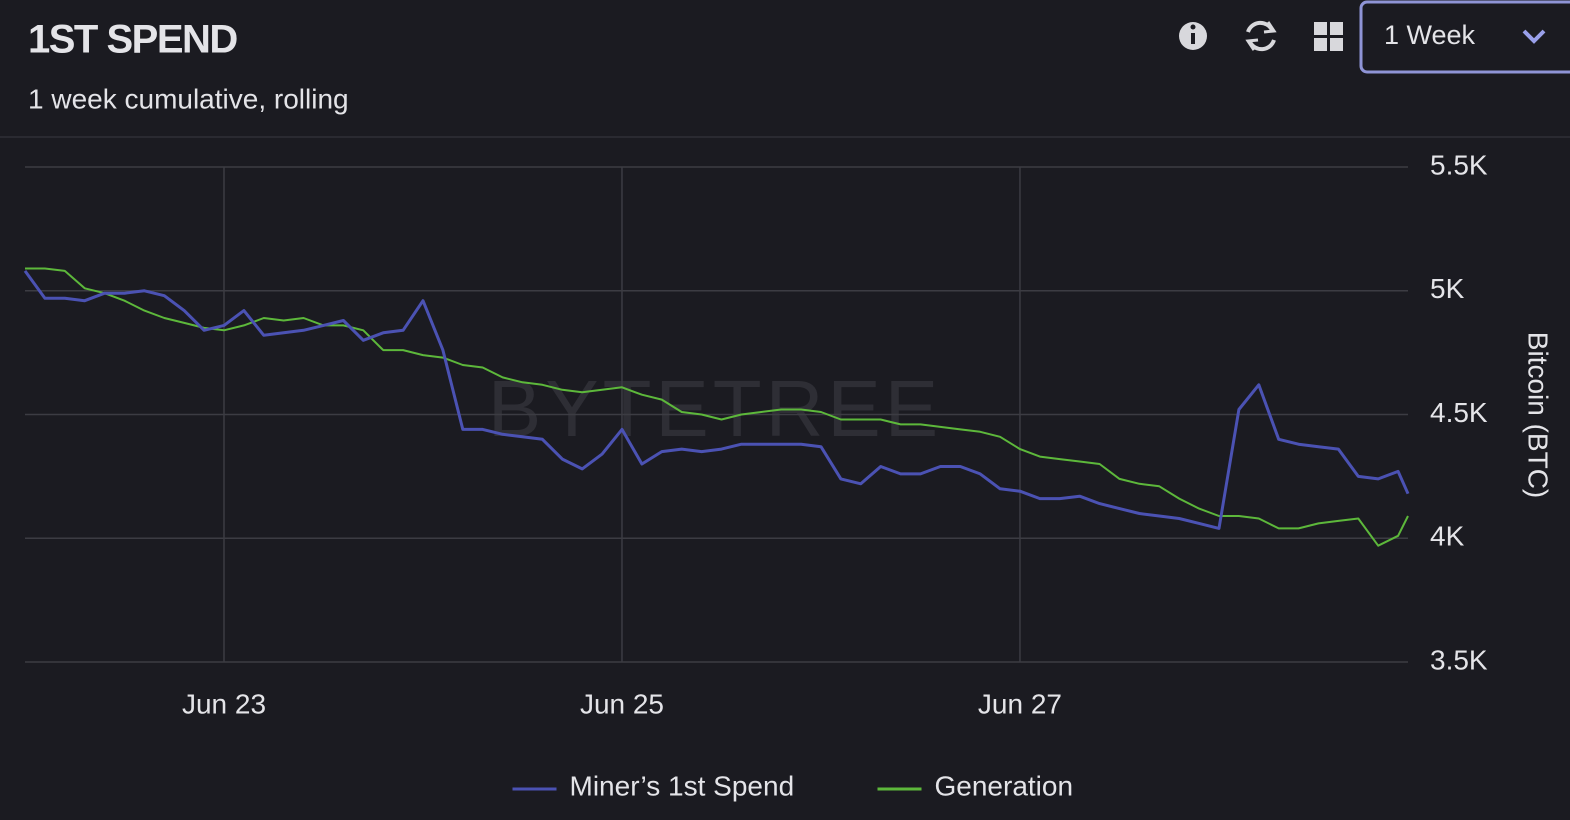 The width and height of the screenshot is (1570, 820). What do you see at coordinates (1459, 412) in the screenshot?
I see `y-tick-label: 4.5K` at bounding box center [1459, 412].